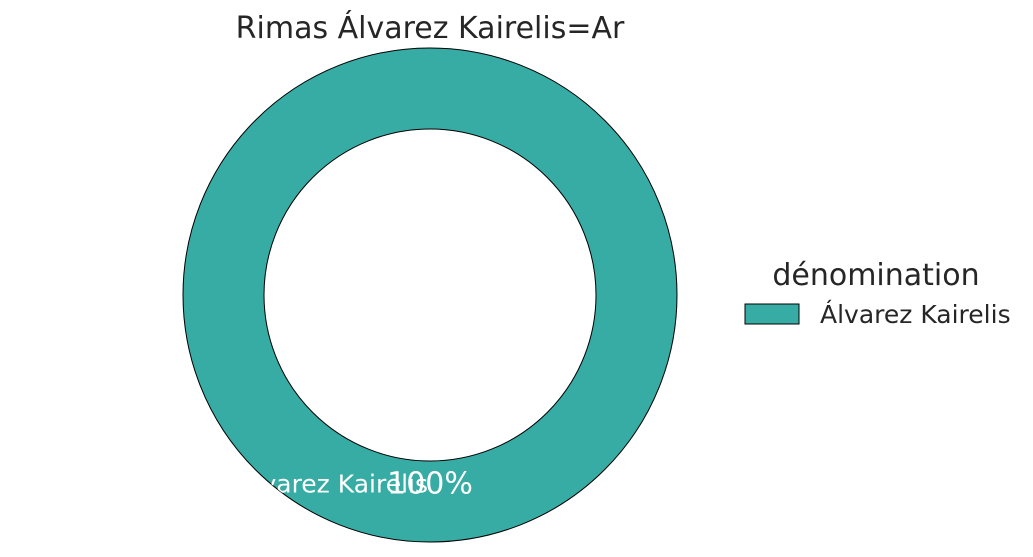 This screenshot has height=557, width=1033. Describe the element at coordinates (915, 314) in the screenshot. I see `legend-label: Álvarez Kairelis` at that location.